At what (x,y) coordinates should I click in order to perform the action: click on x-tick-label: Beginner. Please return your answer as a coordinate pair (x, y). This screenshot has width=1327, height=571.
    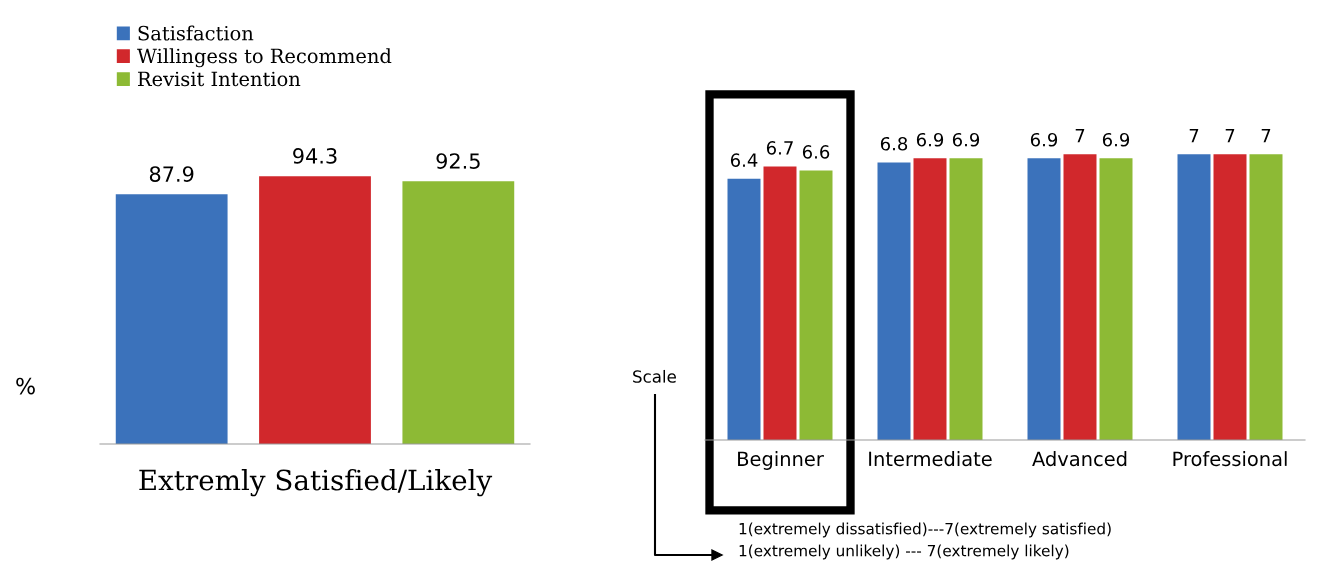
    Looking at the image, I should click on (781, 460).